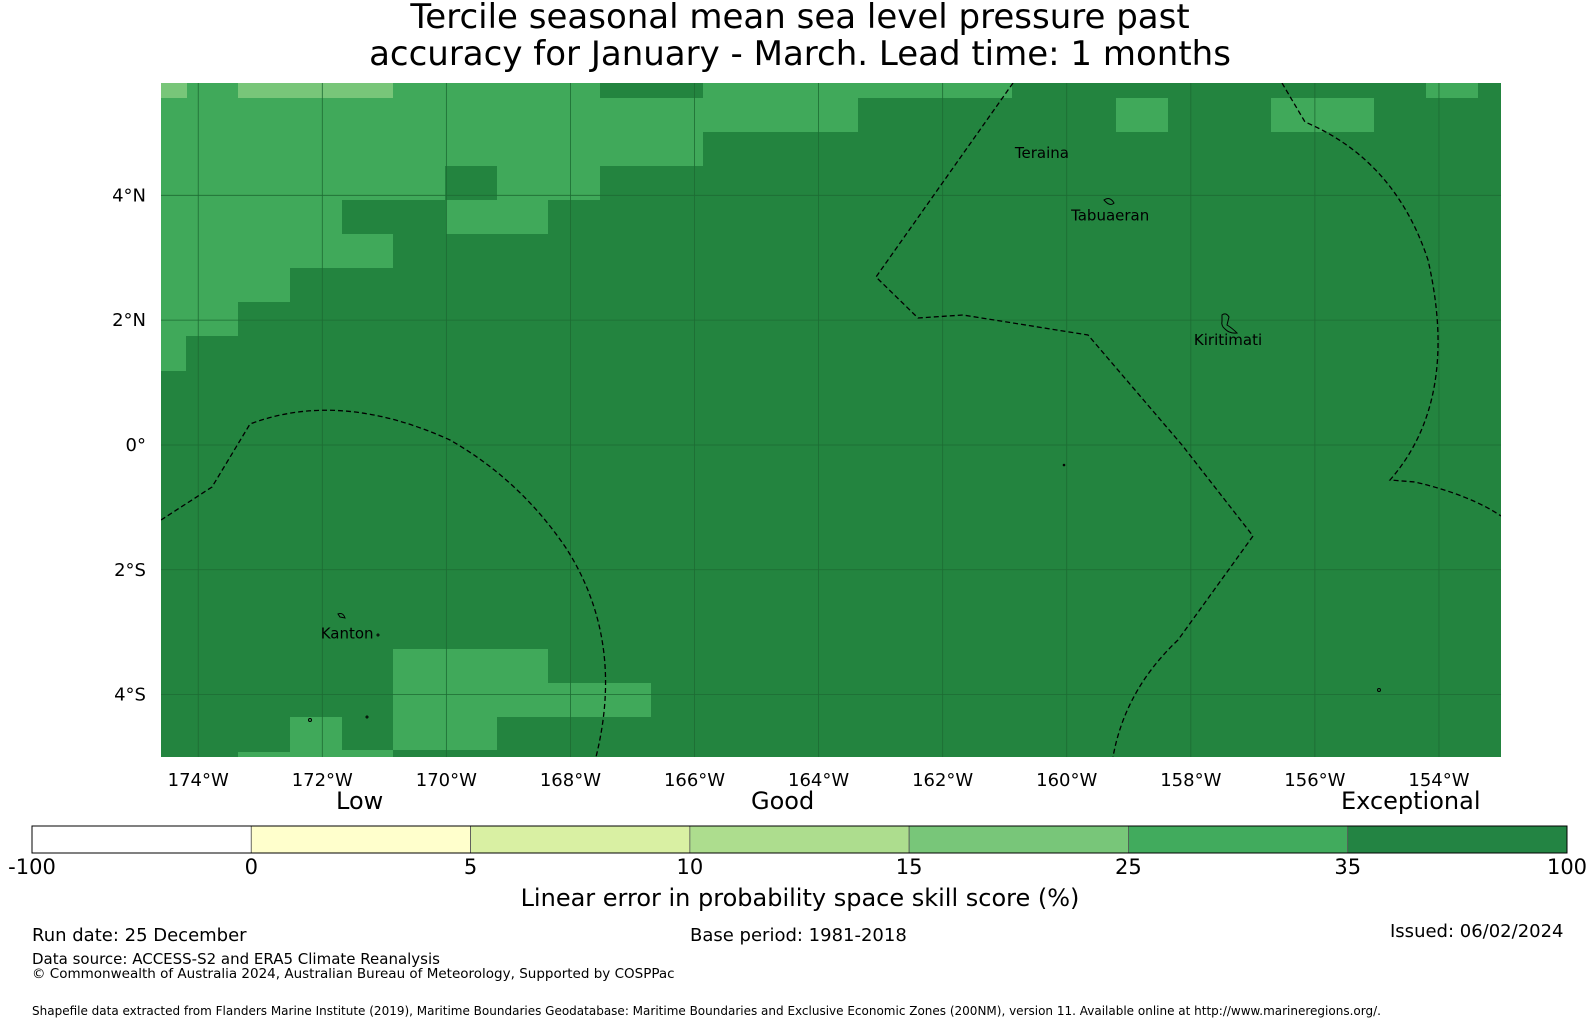 The image size is (1590, 1020). Describe the element at coordinates (1348, 867) in the screenshot. I see `colorbar-tick-label: 35` at that location.